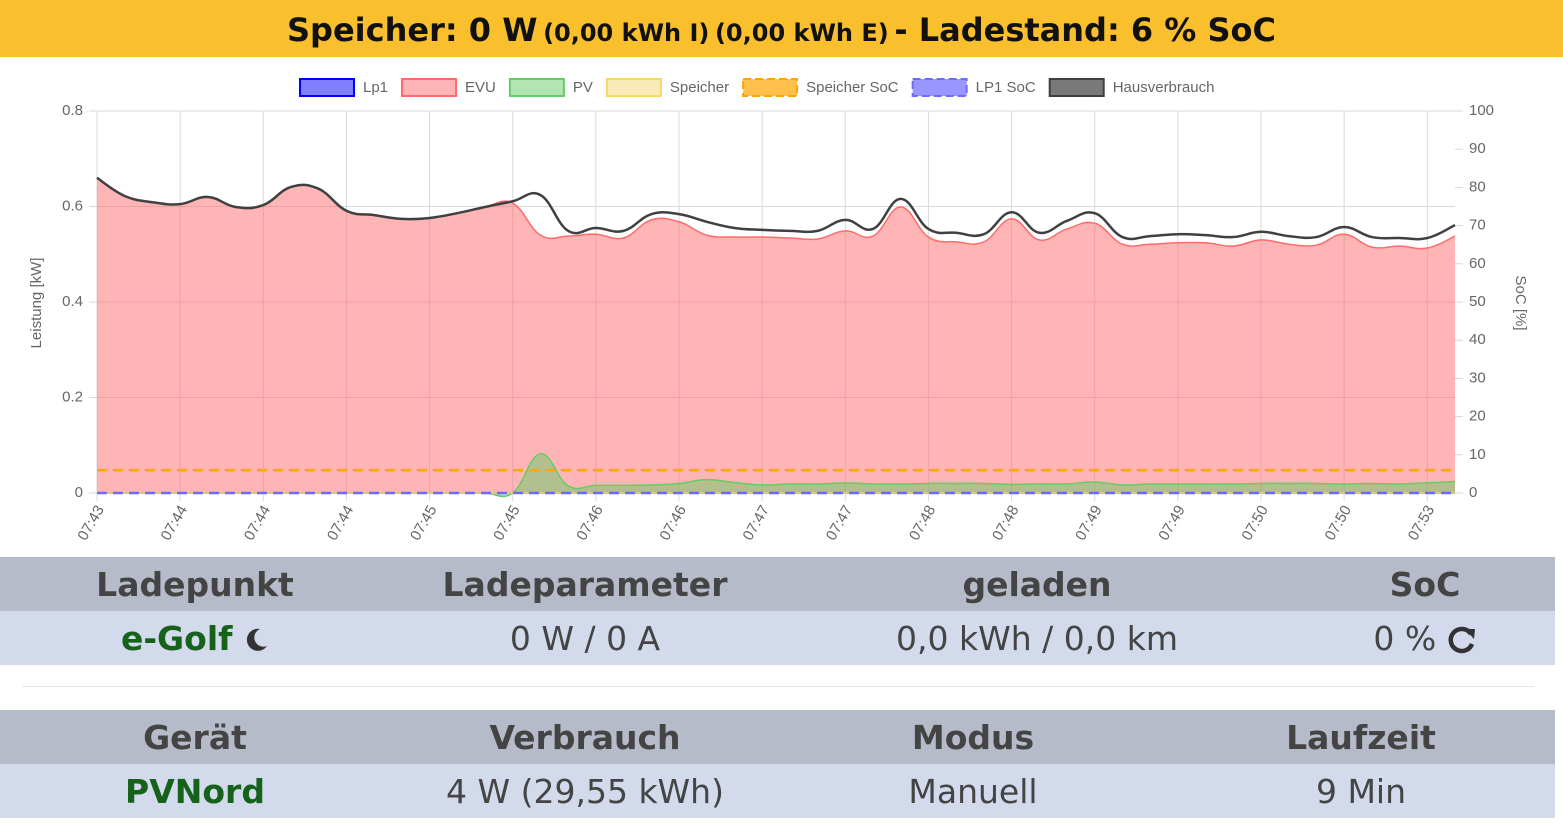  What do you see at coordinates (1477, 377) in the screenshot?
I see `y2-tick-label: 30` at bounding box center [1477, 377].